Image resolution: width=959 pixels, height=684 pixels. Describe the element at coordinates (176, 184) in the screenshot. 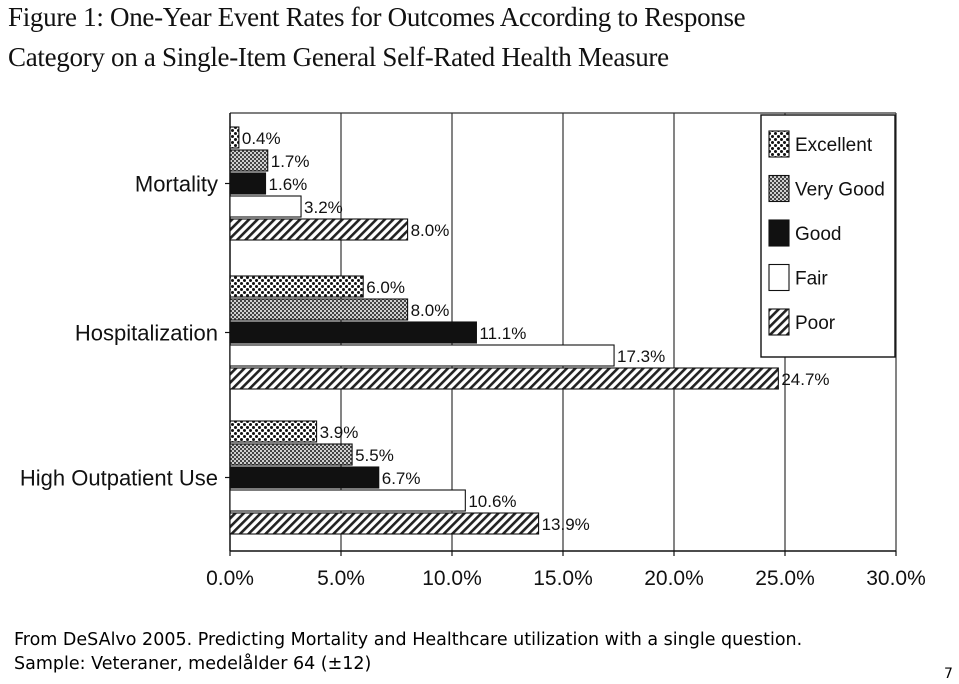

I see `category-label: Mortality` at that location.